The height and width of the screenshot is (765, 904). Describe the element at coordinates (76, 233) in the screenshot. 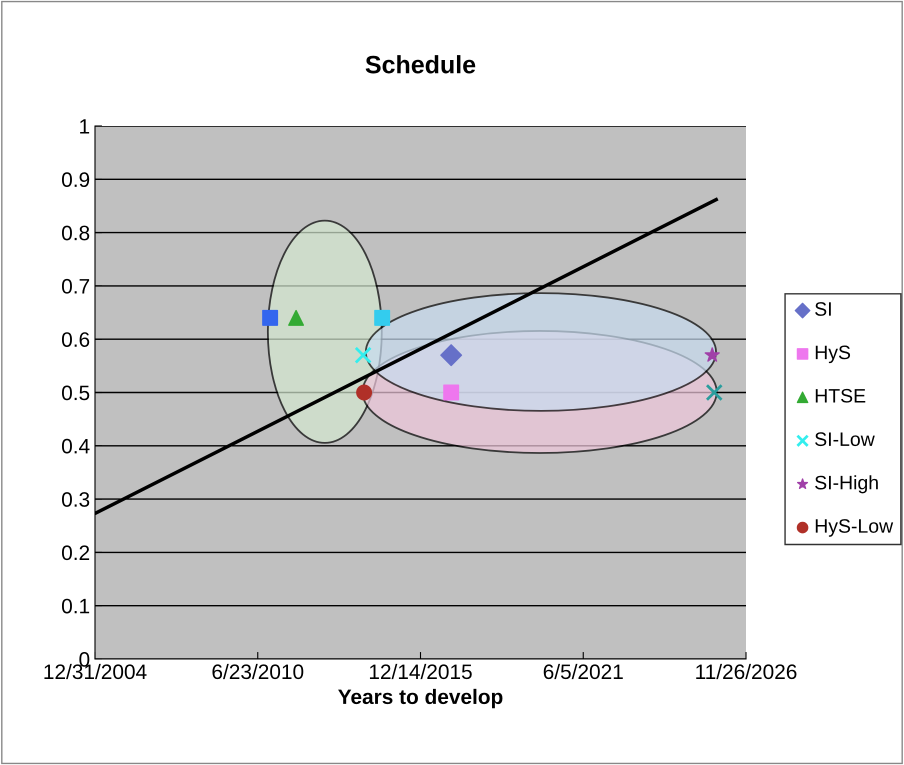

I see `y-tick-label: 0.8` at that location.